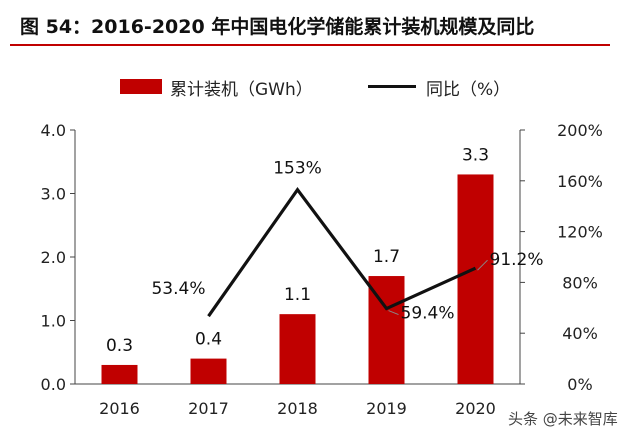 The width and height of the screenshot is (640, 439). What do you see at coordinates (297, 169) in the screenshot?
I see `line-value-label: 153%` at bounding box center [297, 169].